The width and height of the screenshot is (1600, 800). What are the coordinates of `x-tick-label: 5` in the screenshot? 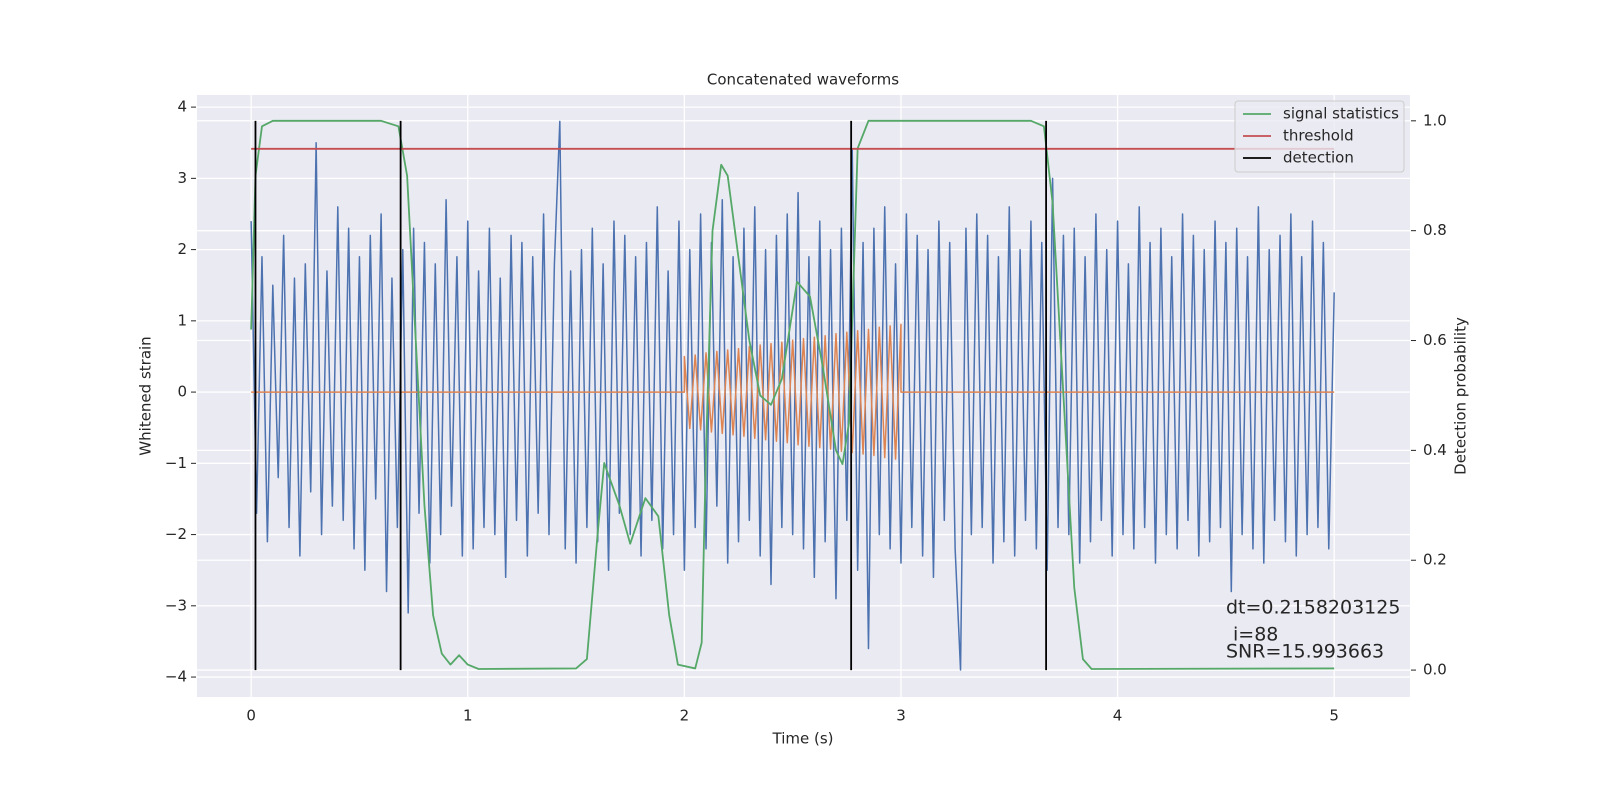 It's located at (1334, 716).